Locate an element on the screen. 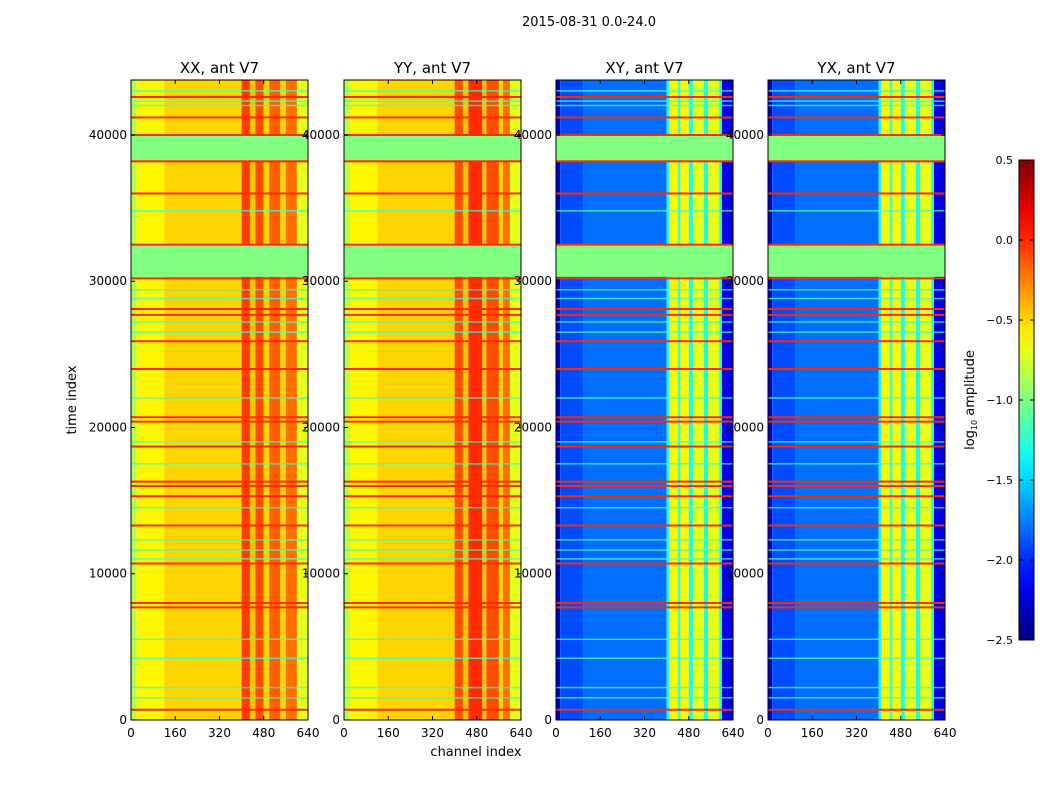 Image resolution: width=1050 pixels, height=800 pixels. y-tick-label: 20000 is located at coordinates (108, 427).